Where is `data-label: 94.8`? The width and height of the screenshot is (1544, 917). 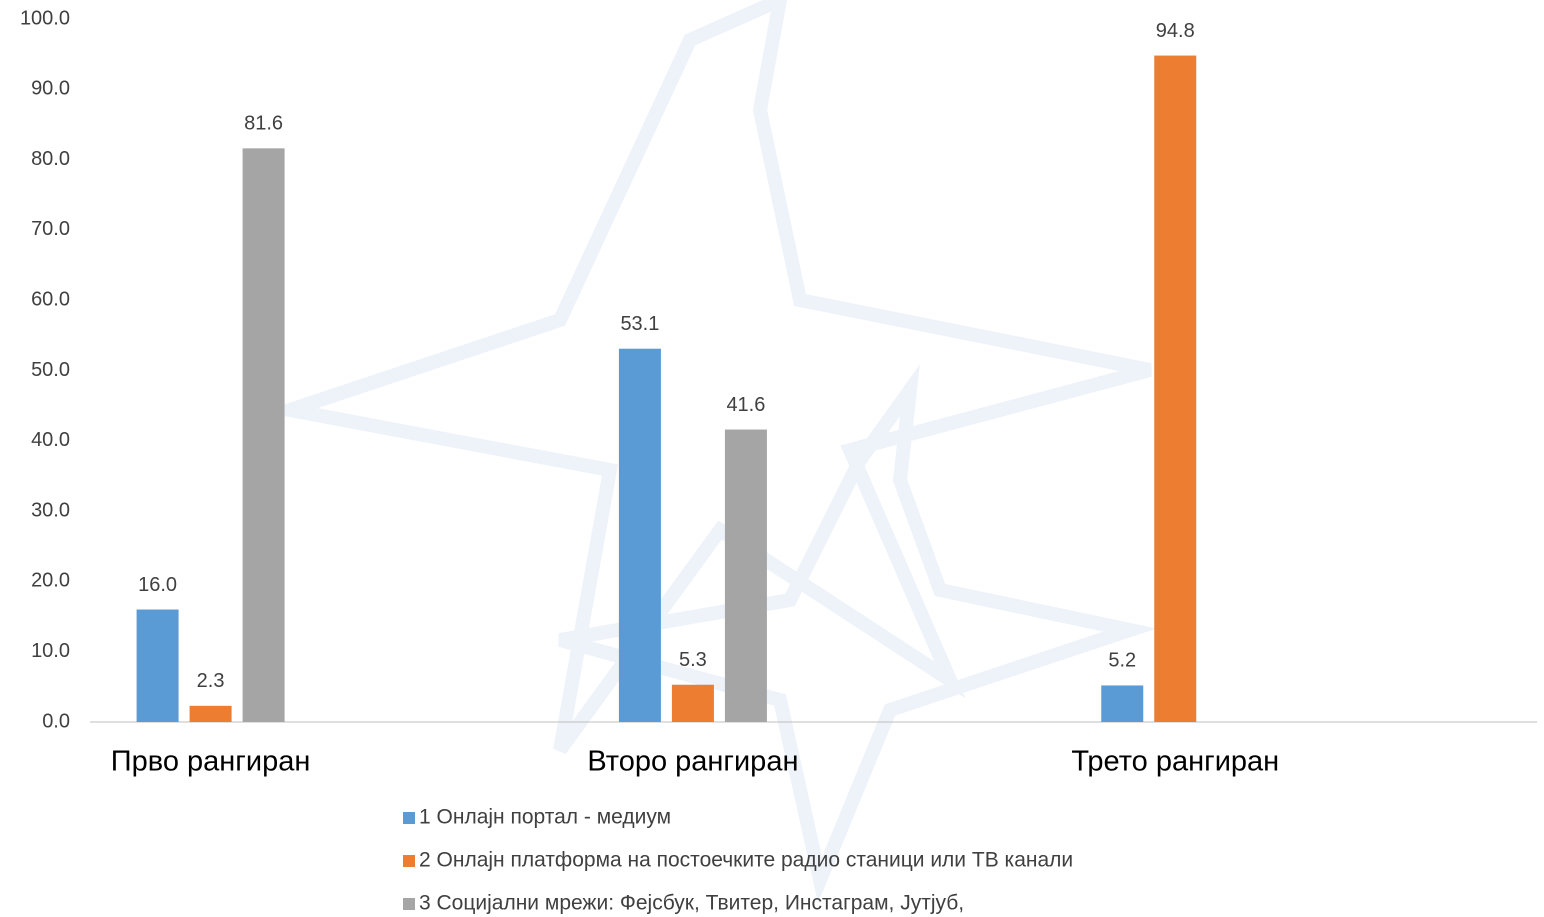 data-label: 94.8 is located at coordinates (1175, 31).